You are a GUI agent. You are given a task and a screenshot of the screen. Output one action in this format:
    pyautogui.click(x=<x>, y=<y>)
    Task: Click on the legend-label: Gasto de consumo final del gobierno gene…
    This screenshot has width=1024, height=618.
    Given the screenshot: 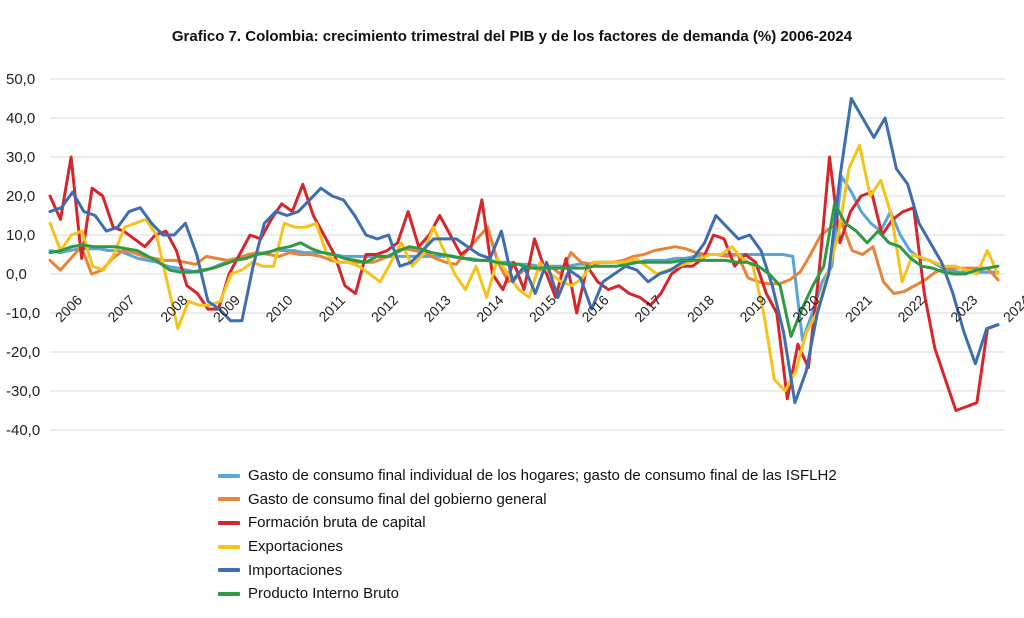 What is the action you would take?
    pyautogui.click(x=397, y=499)
    